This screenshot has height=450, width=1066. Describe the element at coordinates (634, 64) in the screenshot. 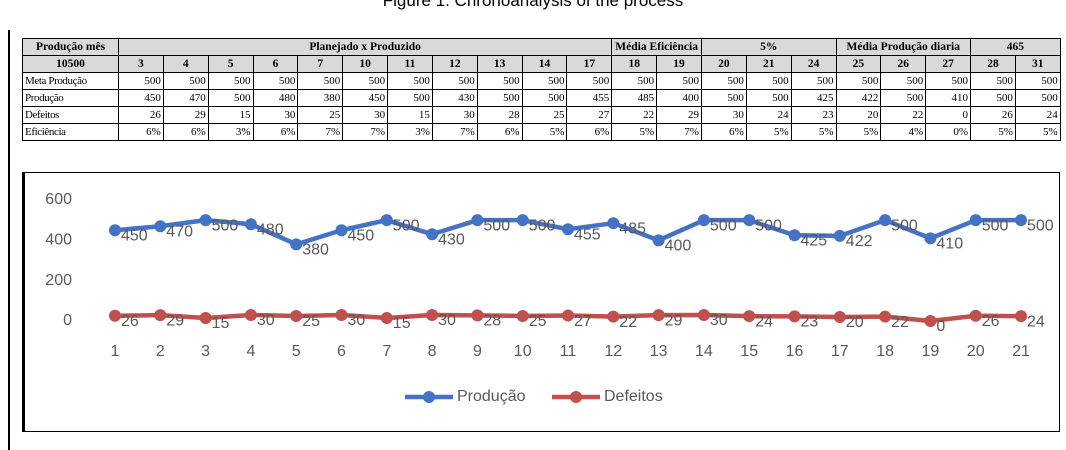

I see `column-header: 18` at that location.